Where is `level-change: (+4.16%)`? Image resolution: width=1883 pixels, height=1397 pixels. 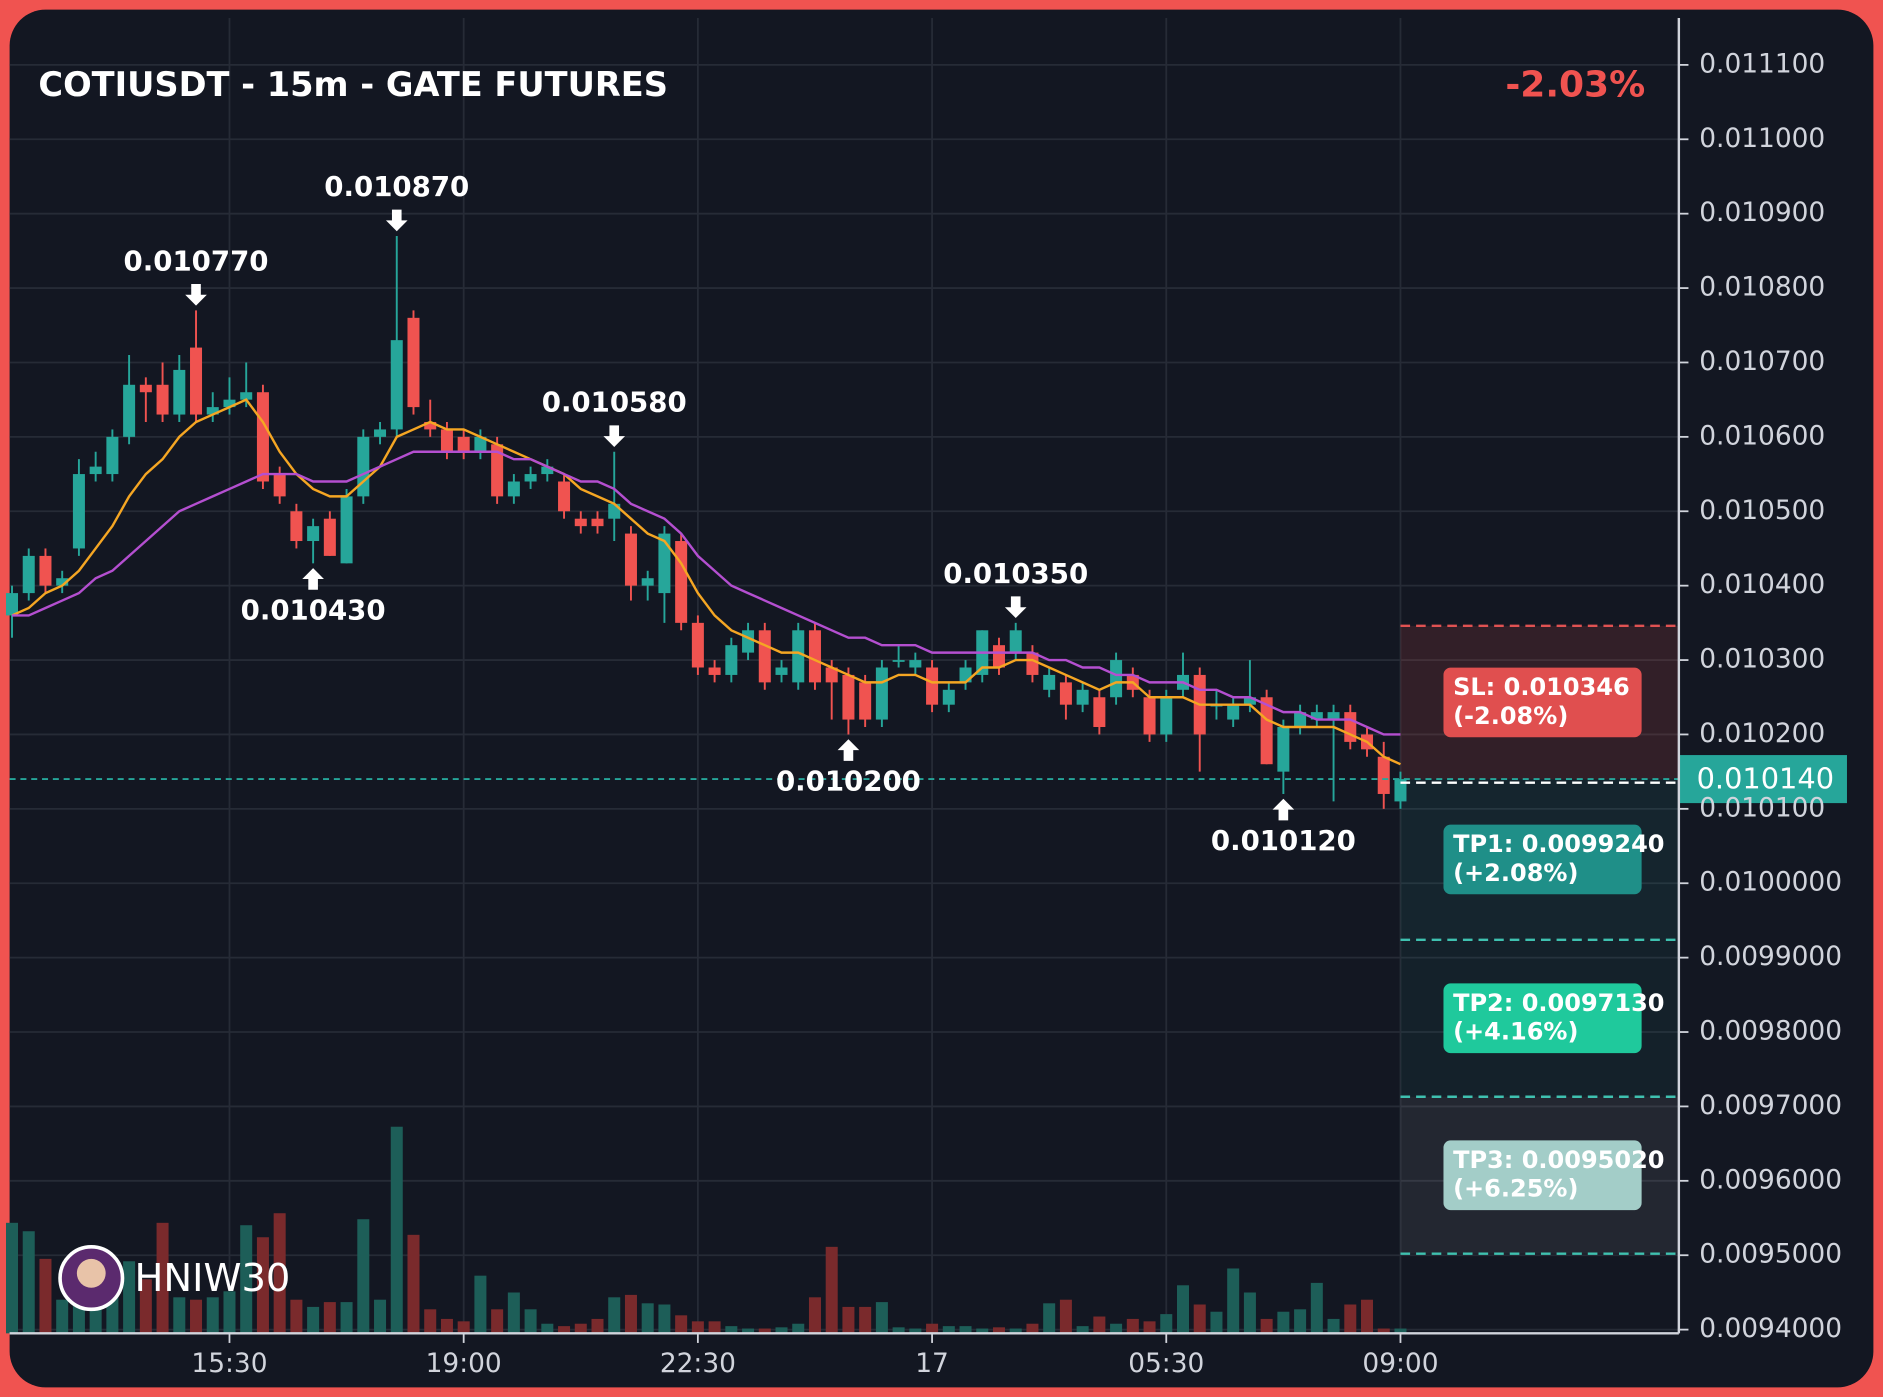
level-change: (+4.16%) is located at coordinates (1515, 1032).